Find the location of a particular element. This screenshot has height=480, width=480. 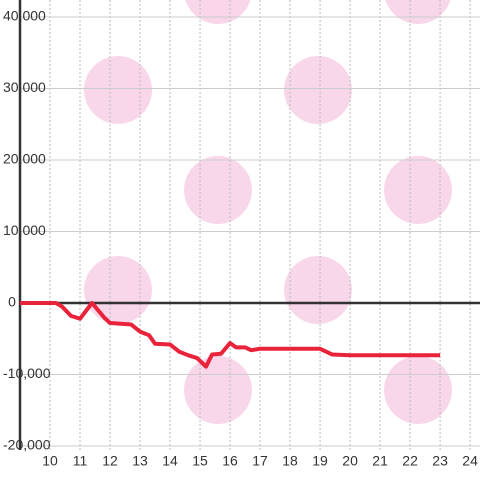

x-tick-label: 15 is located at coordinates (200, 461).